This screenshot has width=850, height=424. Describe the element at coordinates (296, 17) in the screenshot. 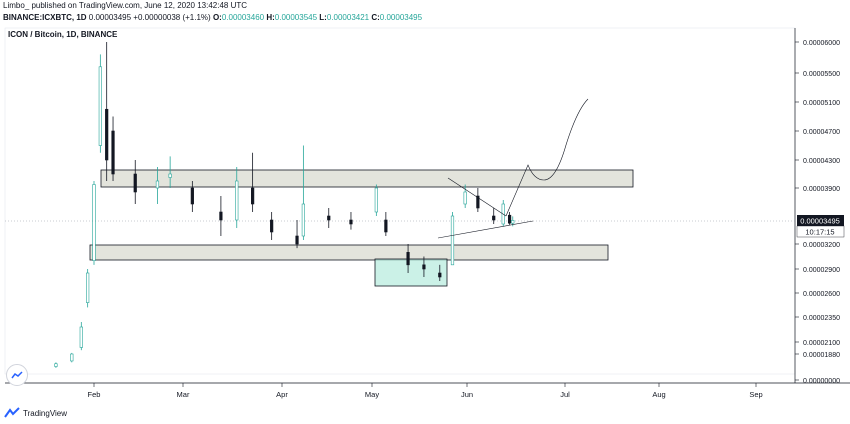

I see `high-value: 0.00003545` at that location.